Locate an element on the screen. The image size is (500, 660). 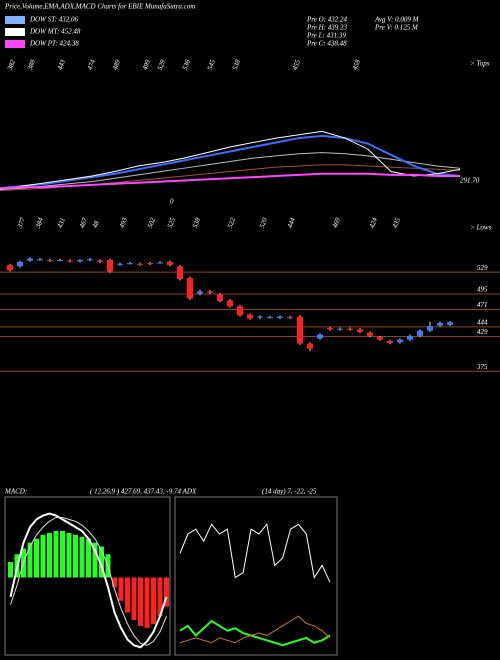
volume-stat: Avg V: 0.009 M is located at coordinates (397, 20).